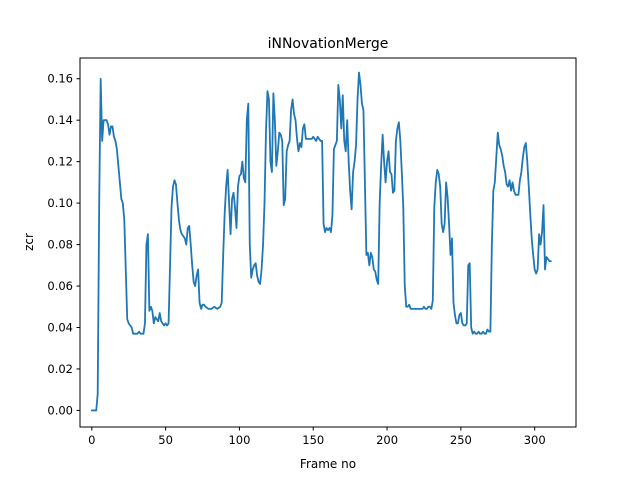 Image resolution: width=640 pixels, height=480 pixels. I want to click on y-tick-label: 0.12, so click(60, 162).